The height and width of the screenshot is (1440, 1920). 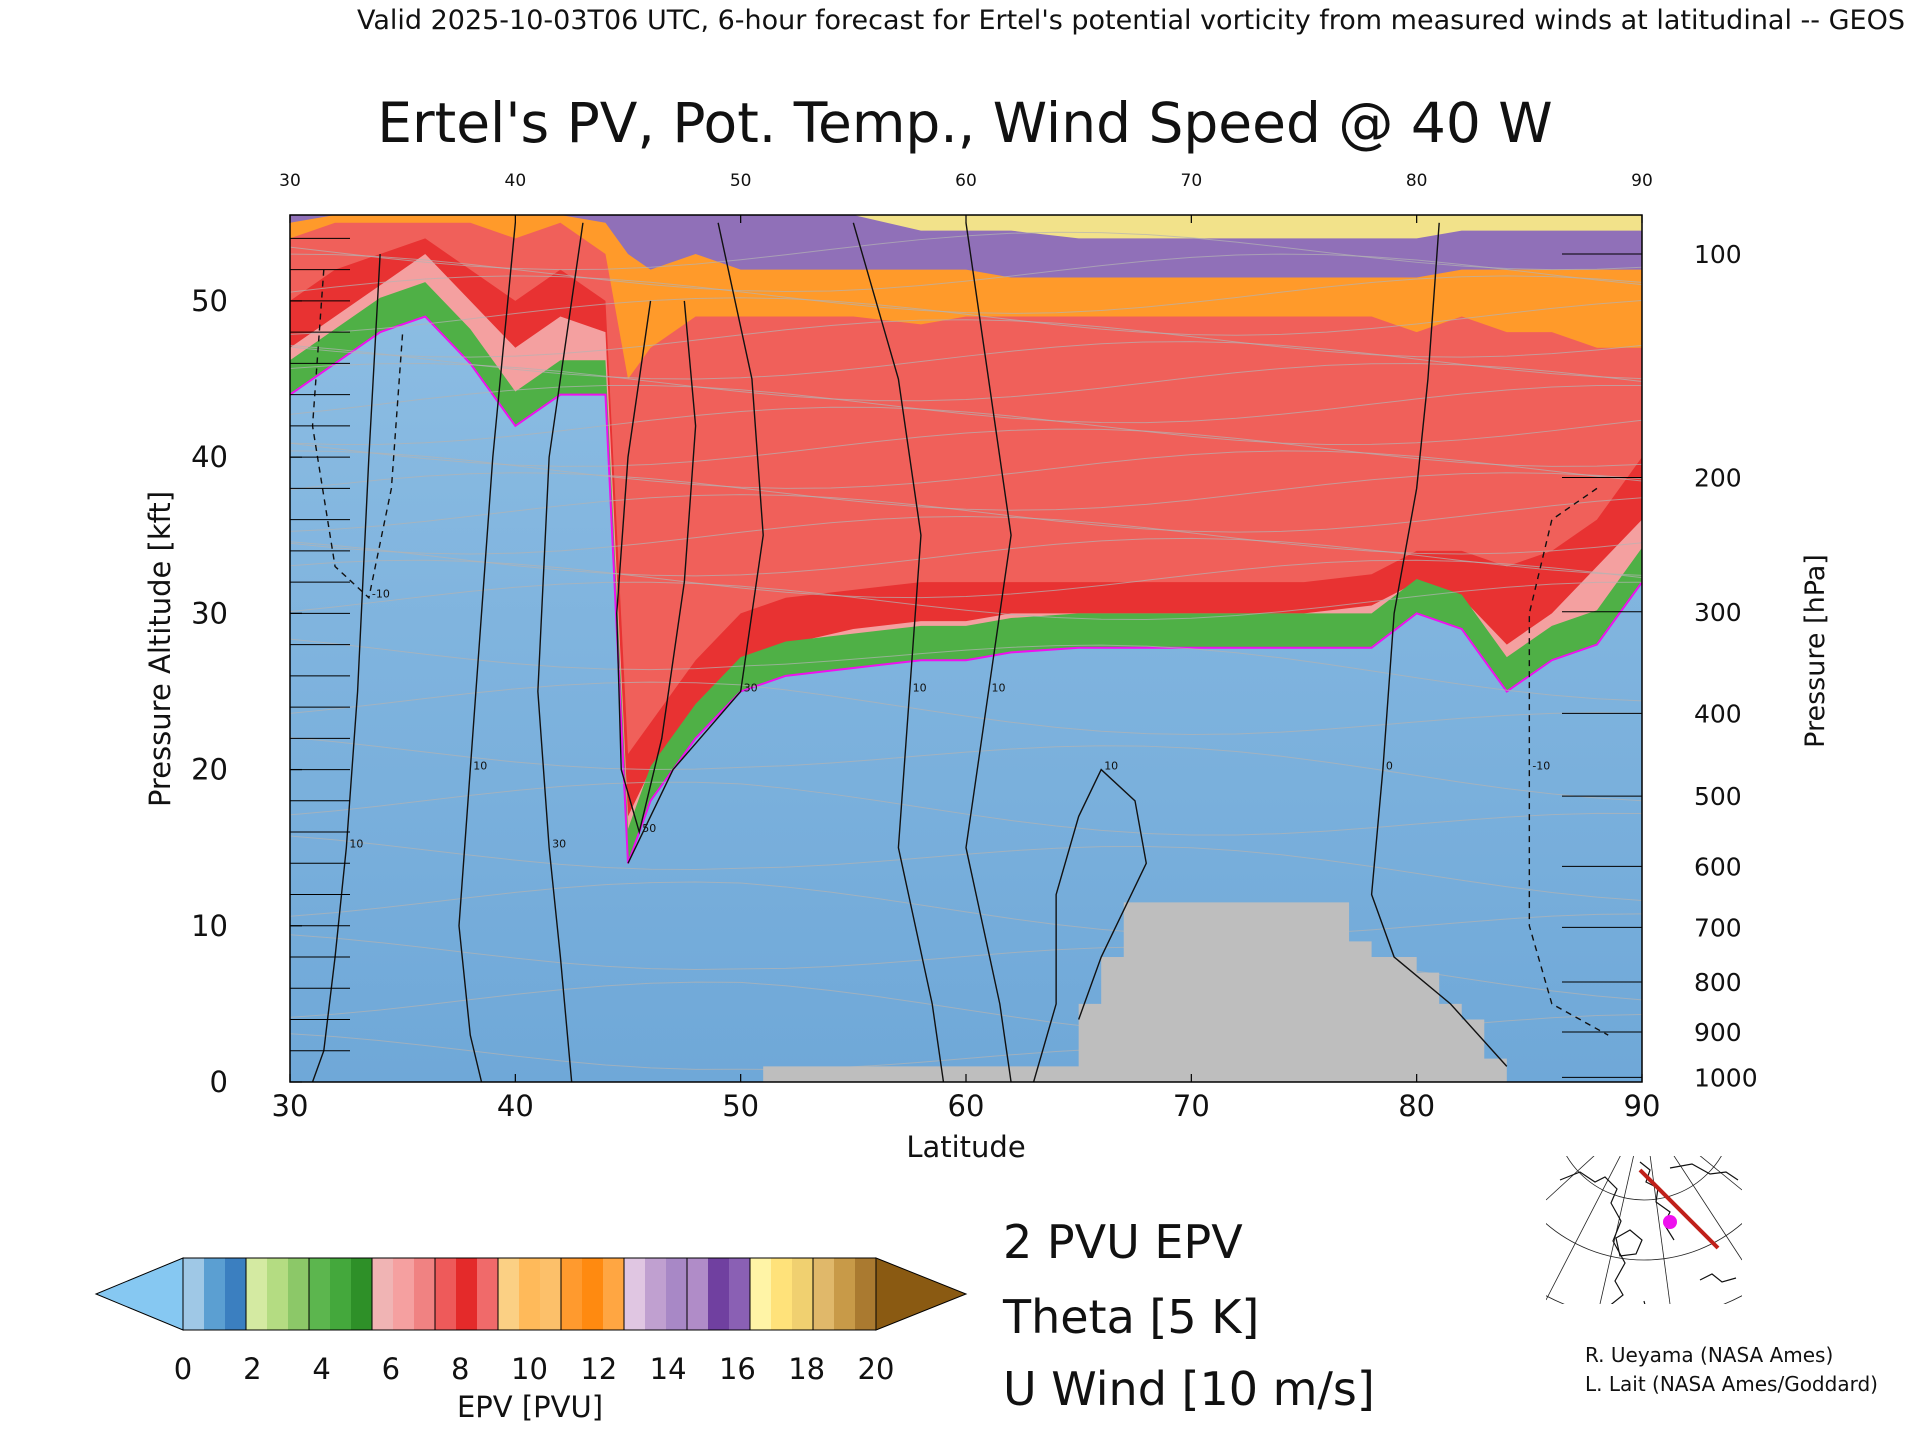 What do you see at coordinates (921, 1294) in the screenshot?
I see `colorbar-over-arrow` at bounding box center [921, 1294].